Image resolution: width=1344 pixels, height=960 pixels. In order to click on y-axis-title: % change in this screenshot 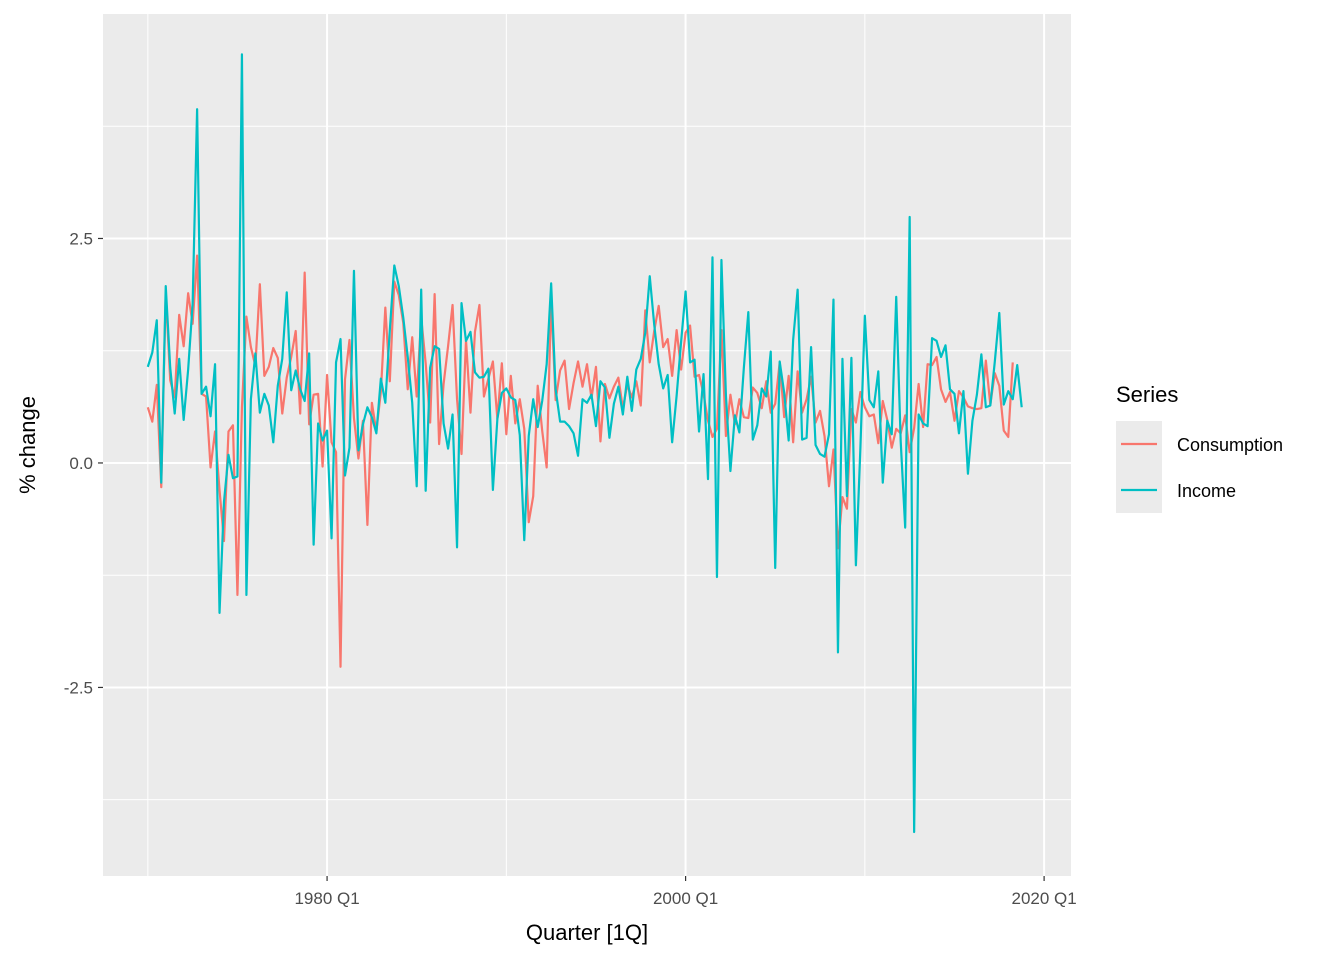, I will do `click(27, 445)`.